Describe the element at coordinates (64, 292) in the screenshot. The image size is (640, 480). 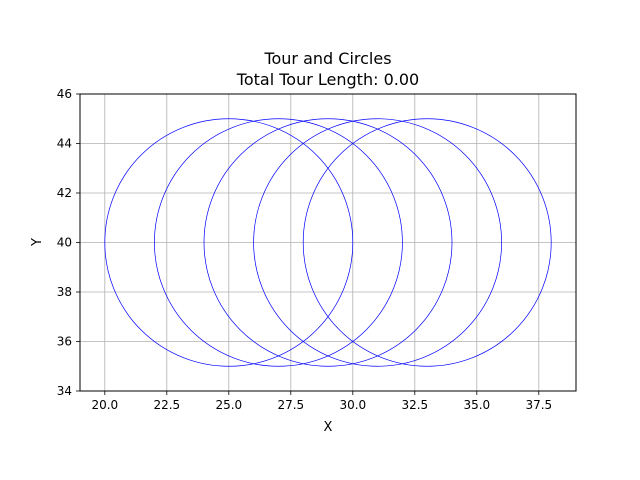
I see `y-tick-label: 38` at that location.